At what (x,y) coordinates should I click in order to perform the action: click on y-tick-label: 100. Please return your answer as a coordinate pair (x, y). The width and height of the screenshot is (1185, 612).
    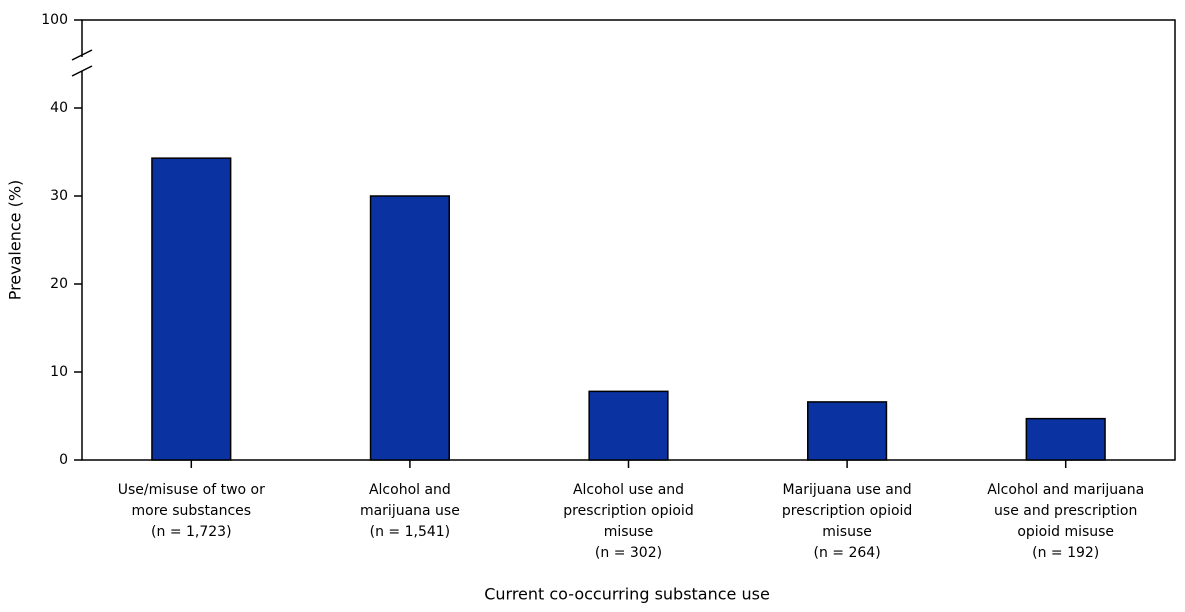
    Looking at the image, I should click on (54, 20).